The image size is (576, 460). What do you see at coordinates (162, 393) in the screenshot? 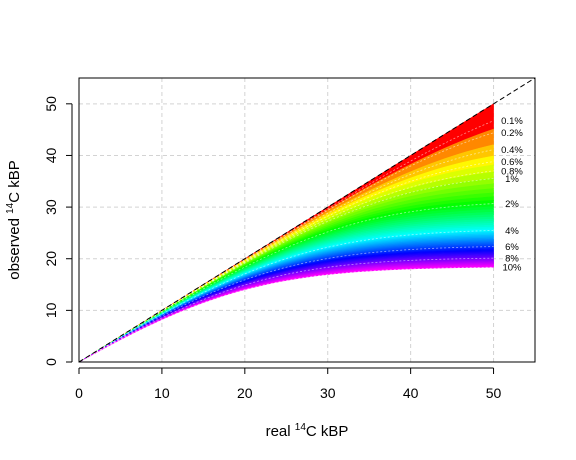
I see `x-tick-label: 10` at bounding box center [162, 393].